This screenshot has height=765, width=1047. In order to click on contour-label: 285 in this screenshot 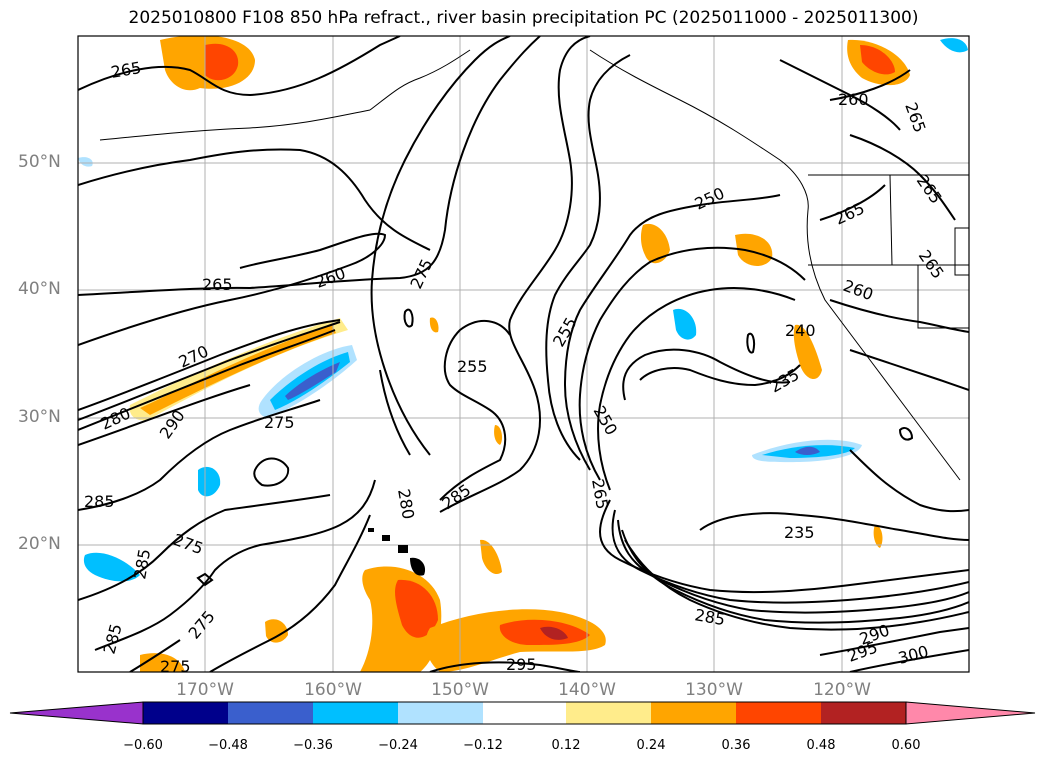, I will do `click(99, 501)`.